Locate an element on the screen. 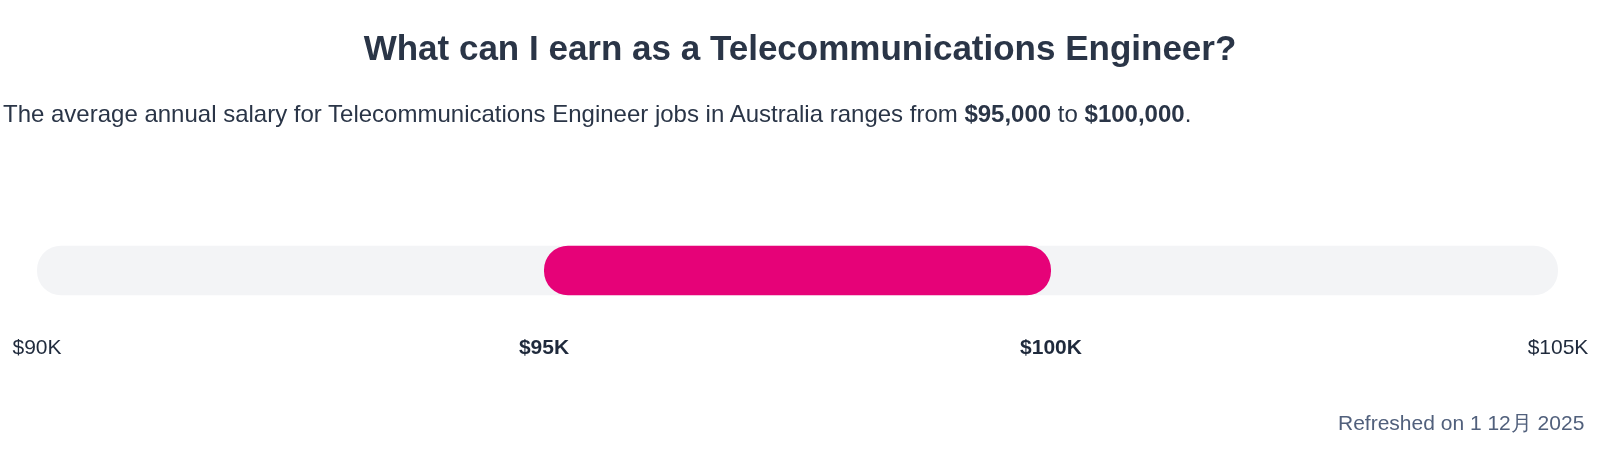 The width and height of the screenshot is (1600, 461). x-tick-label: $100K is located at coordinates (1051, 346).